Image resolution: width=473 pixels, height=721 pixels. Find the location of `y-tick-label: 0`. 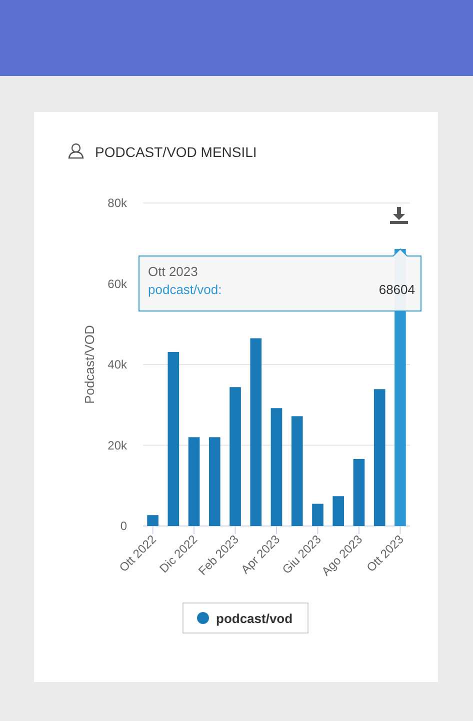

y-tick-label: 0 is located at coordinates (124, 526).